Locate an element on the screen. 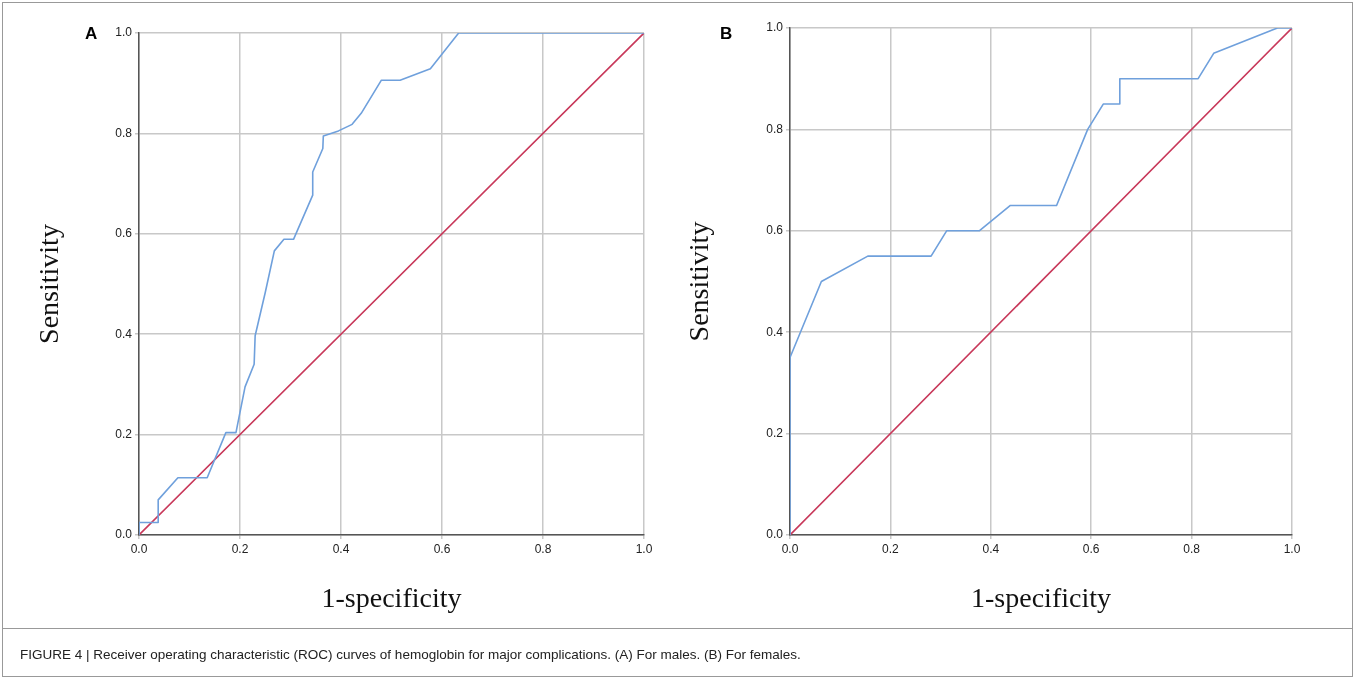  caption: FIGURE 4 | Receiver operating characteristic (ROC) curves of hemoglobin for major complications. (A) For males. (B) For females. is located at coordinates (677, 645).